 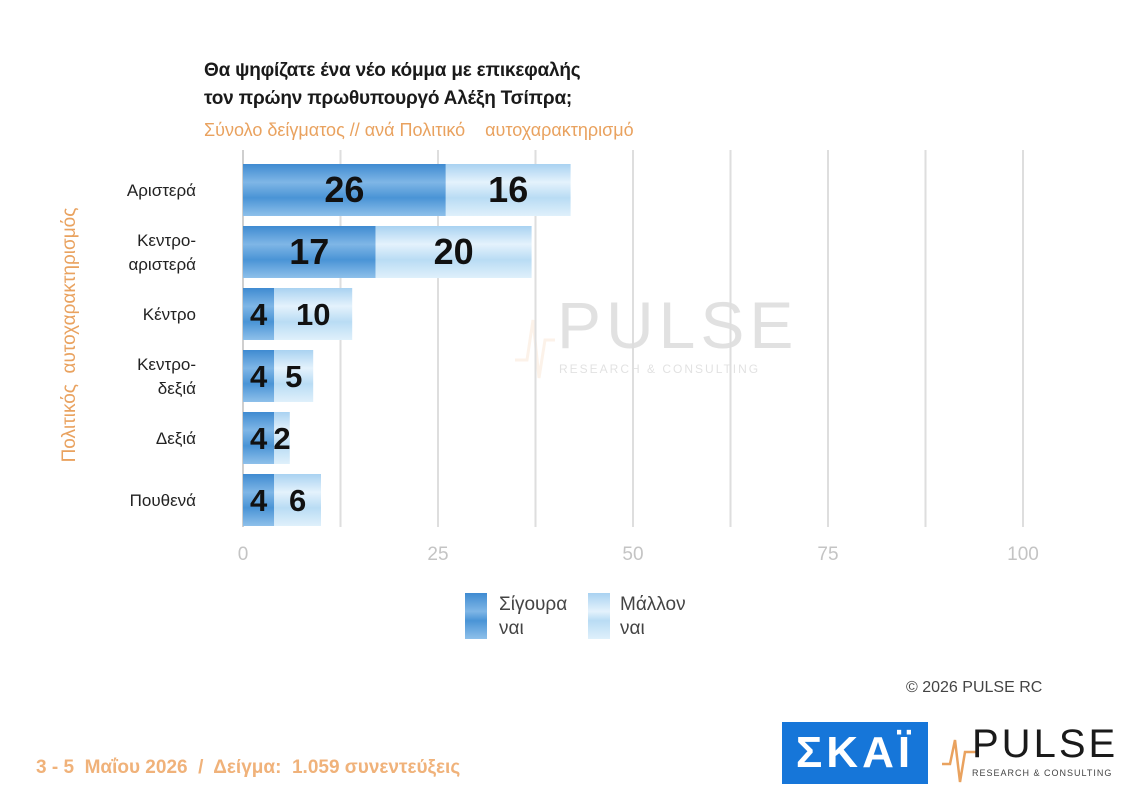 What do you see at coordinates (855, 753) in the screenshot?
I see `skai-logo: ΣΚΑΪ` at bounding box center [855, 753].